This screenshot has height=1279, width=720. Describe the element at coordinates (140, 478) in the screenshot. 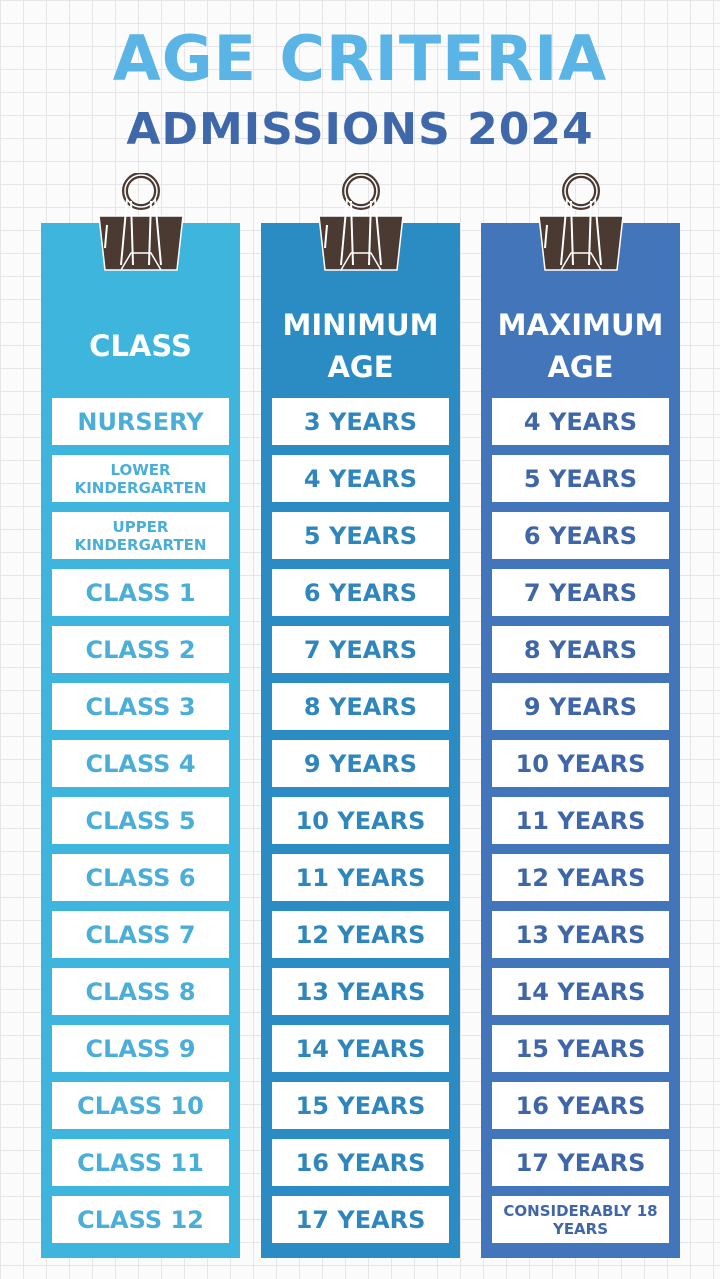

I see `table-cell: LOWER KINDERGARTEN` at that location.